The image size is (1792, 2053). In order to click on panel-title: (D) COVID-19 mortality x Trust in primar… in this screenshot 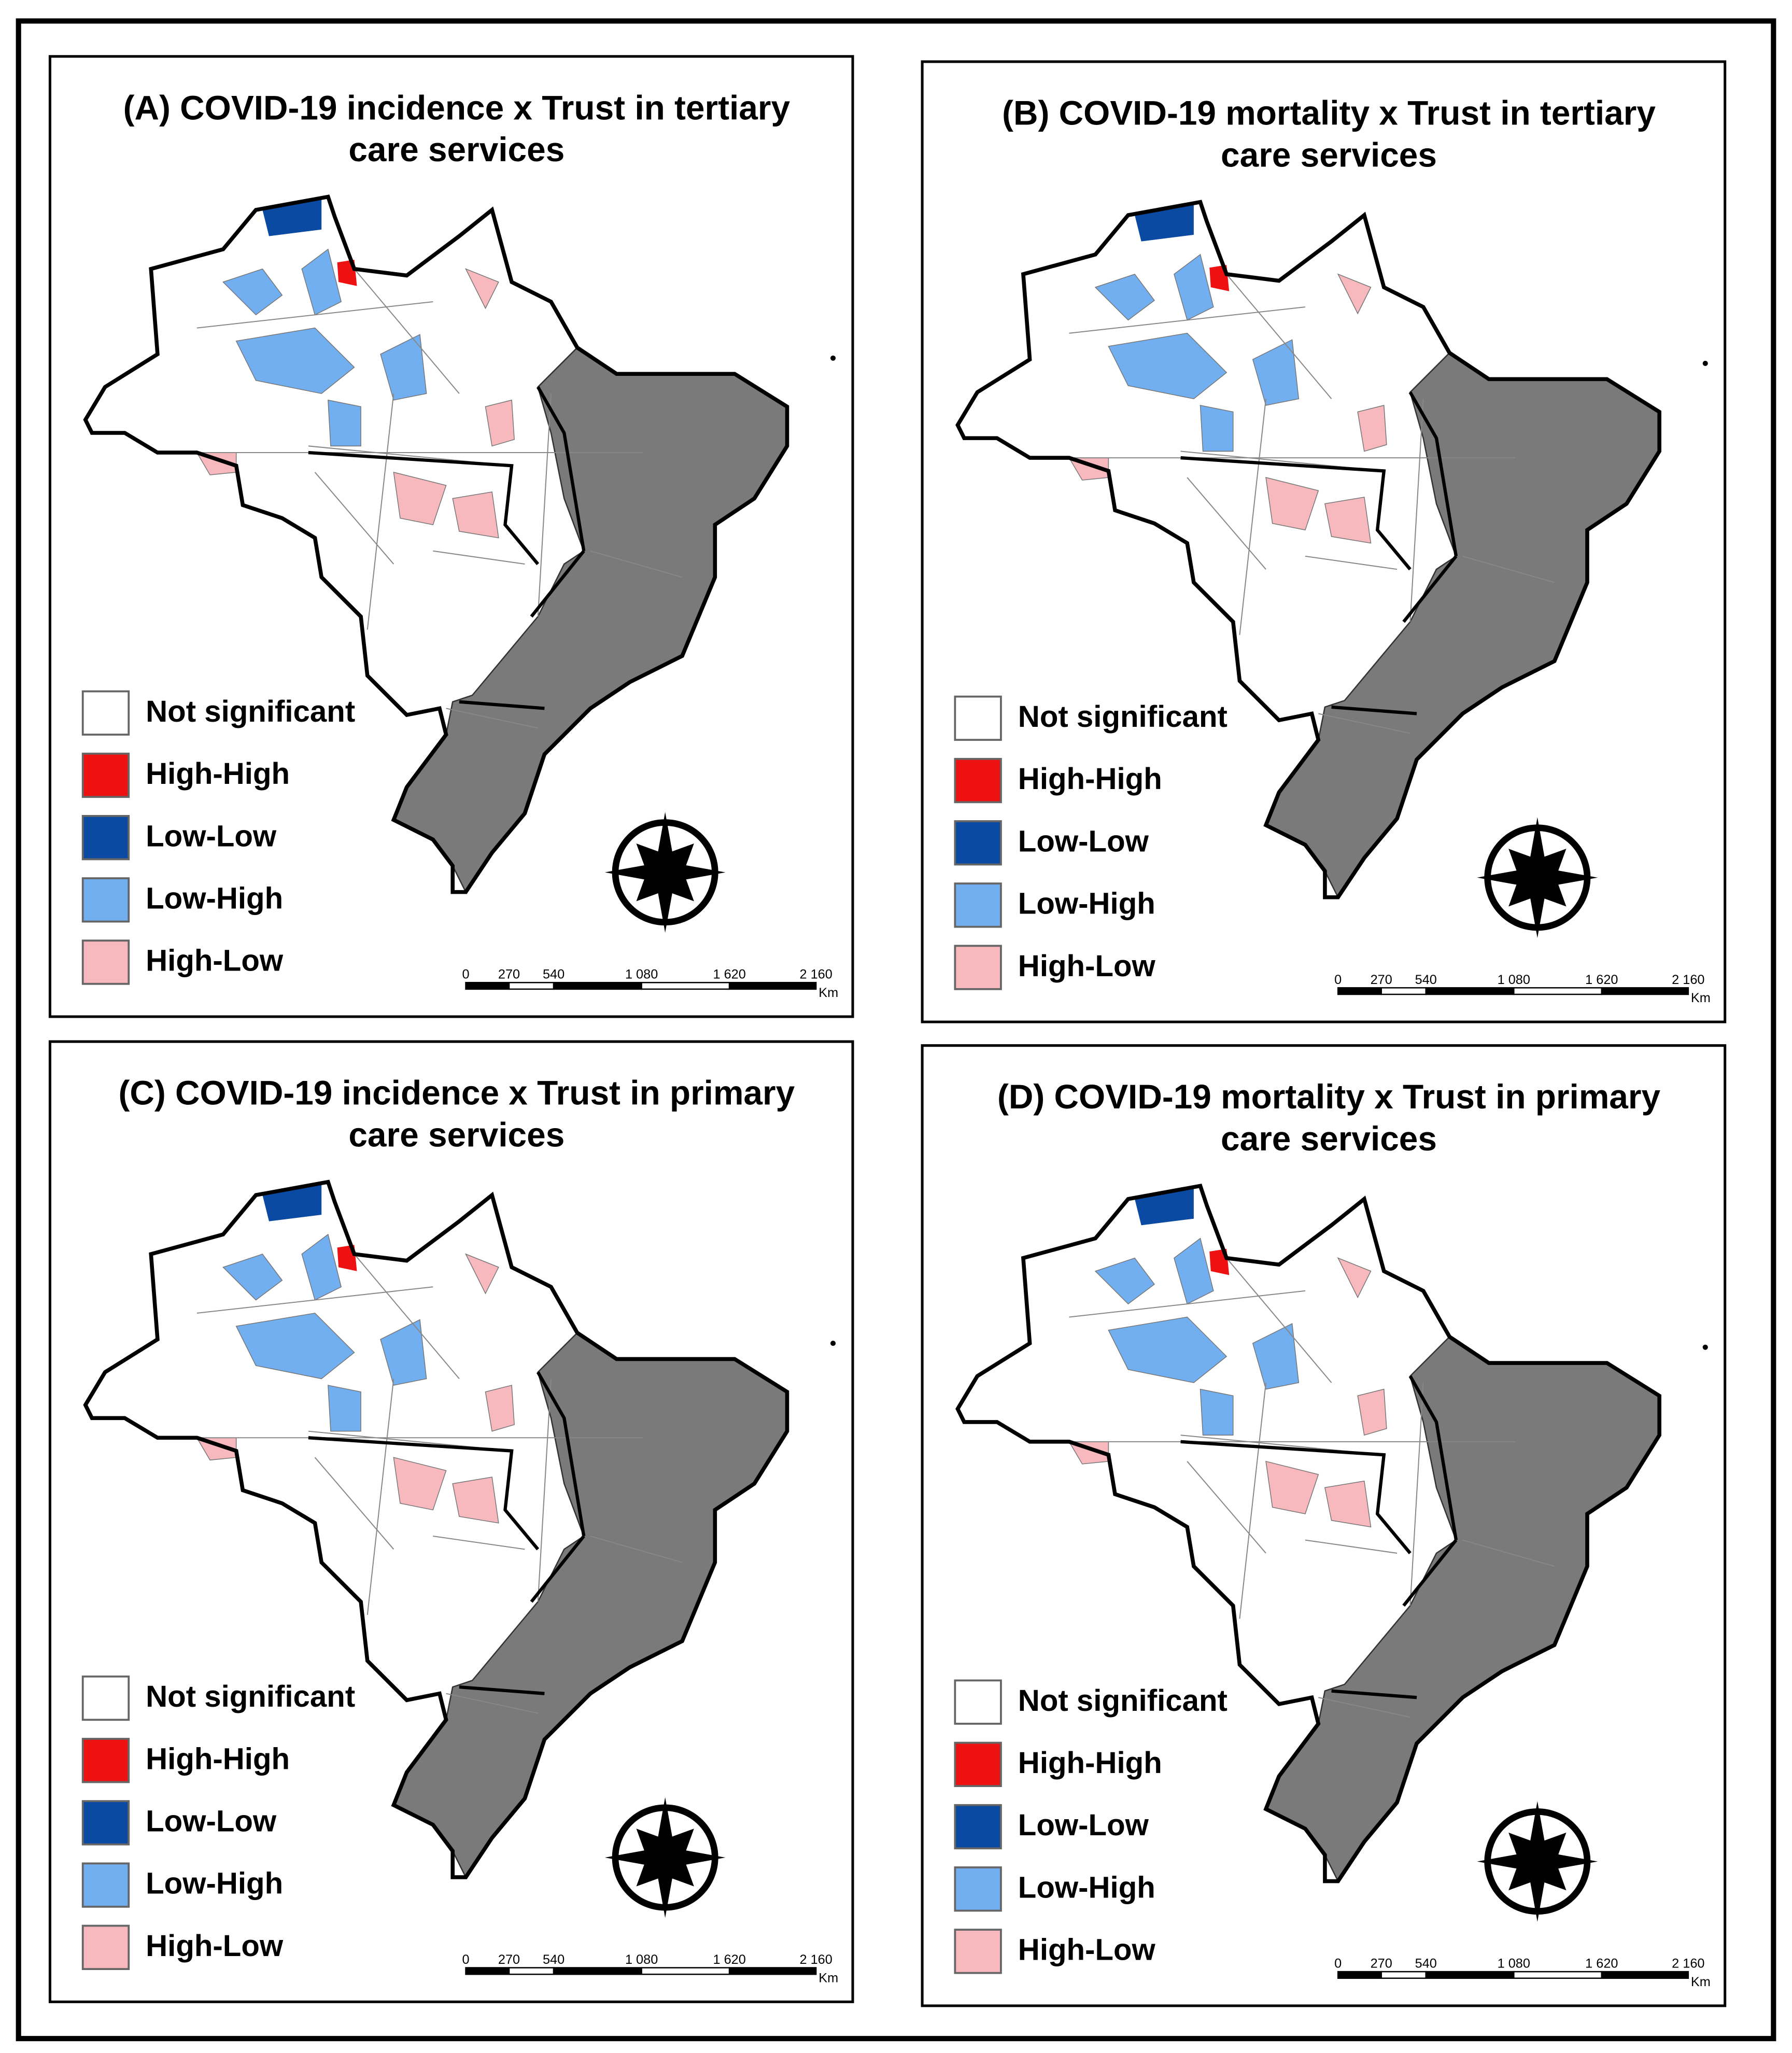, I will do `click(1328, 1097)`.